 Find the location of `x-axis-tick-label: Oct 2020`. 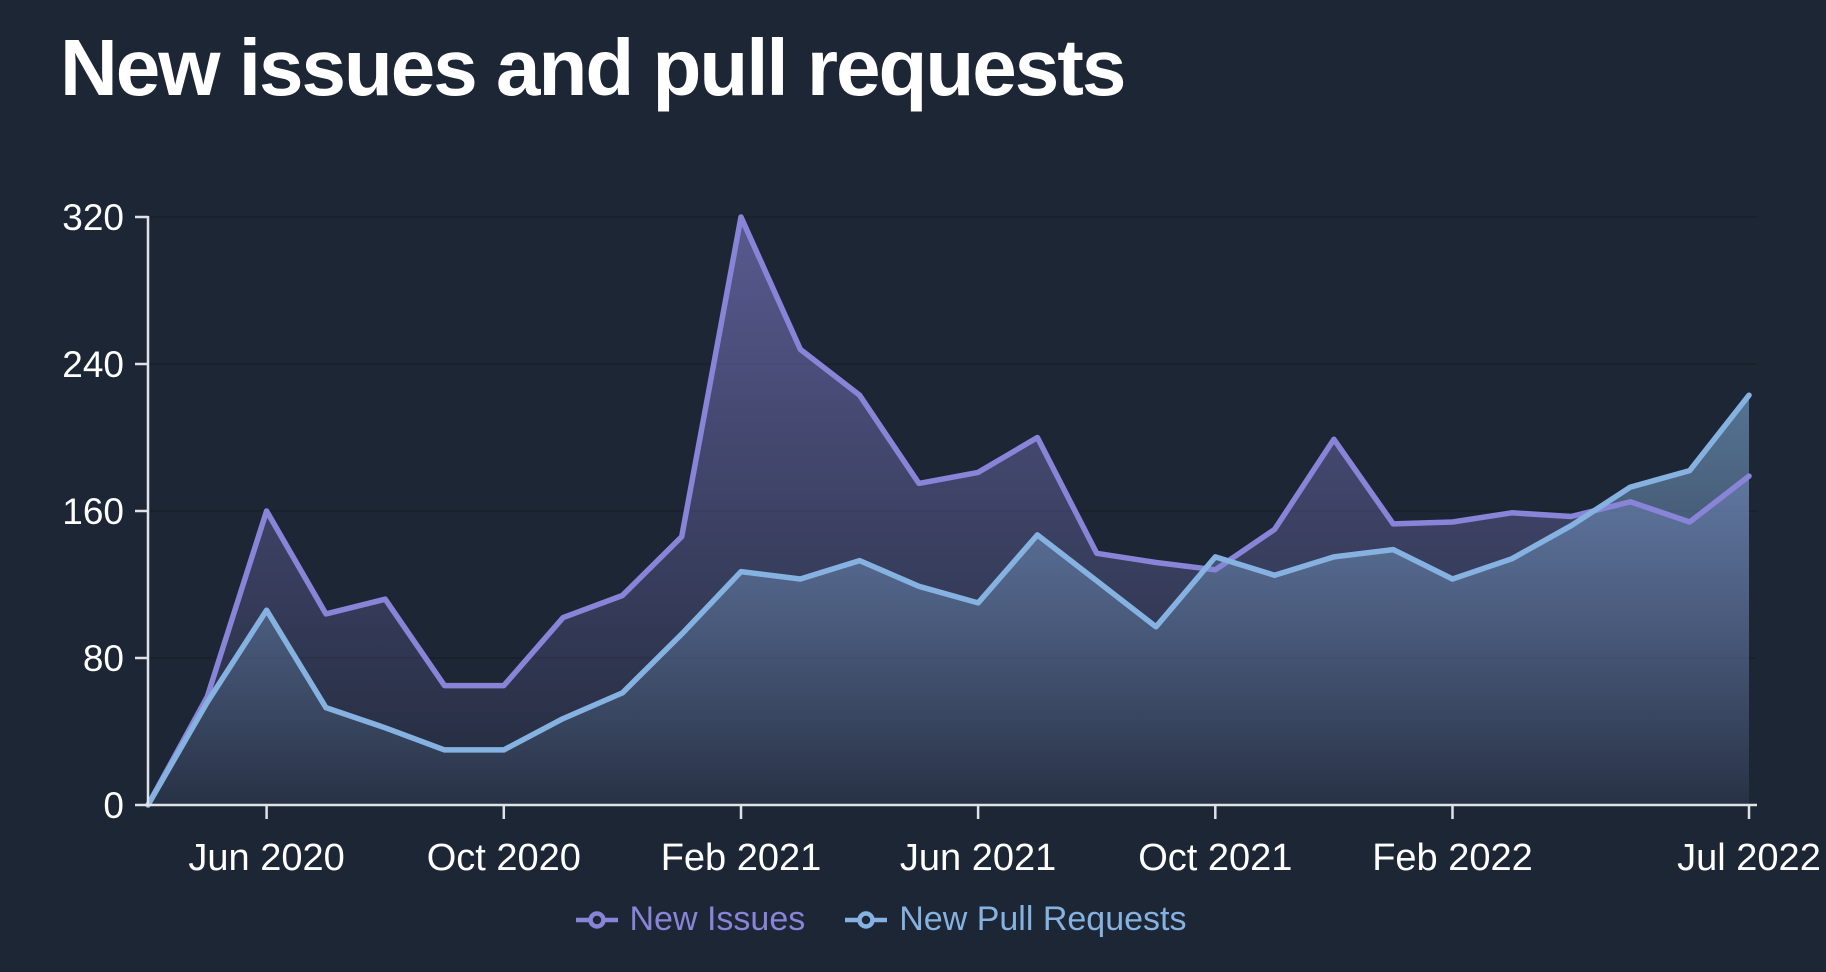

x-axis-tick-label: Oct 2020 is located at coordinates (504, 858).